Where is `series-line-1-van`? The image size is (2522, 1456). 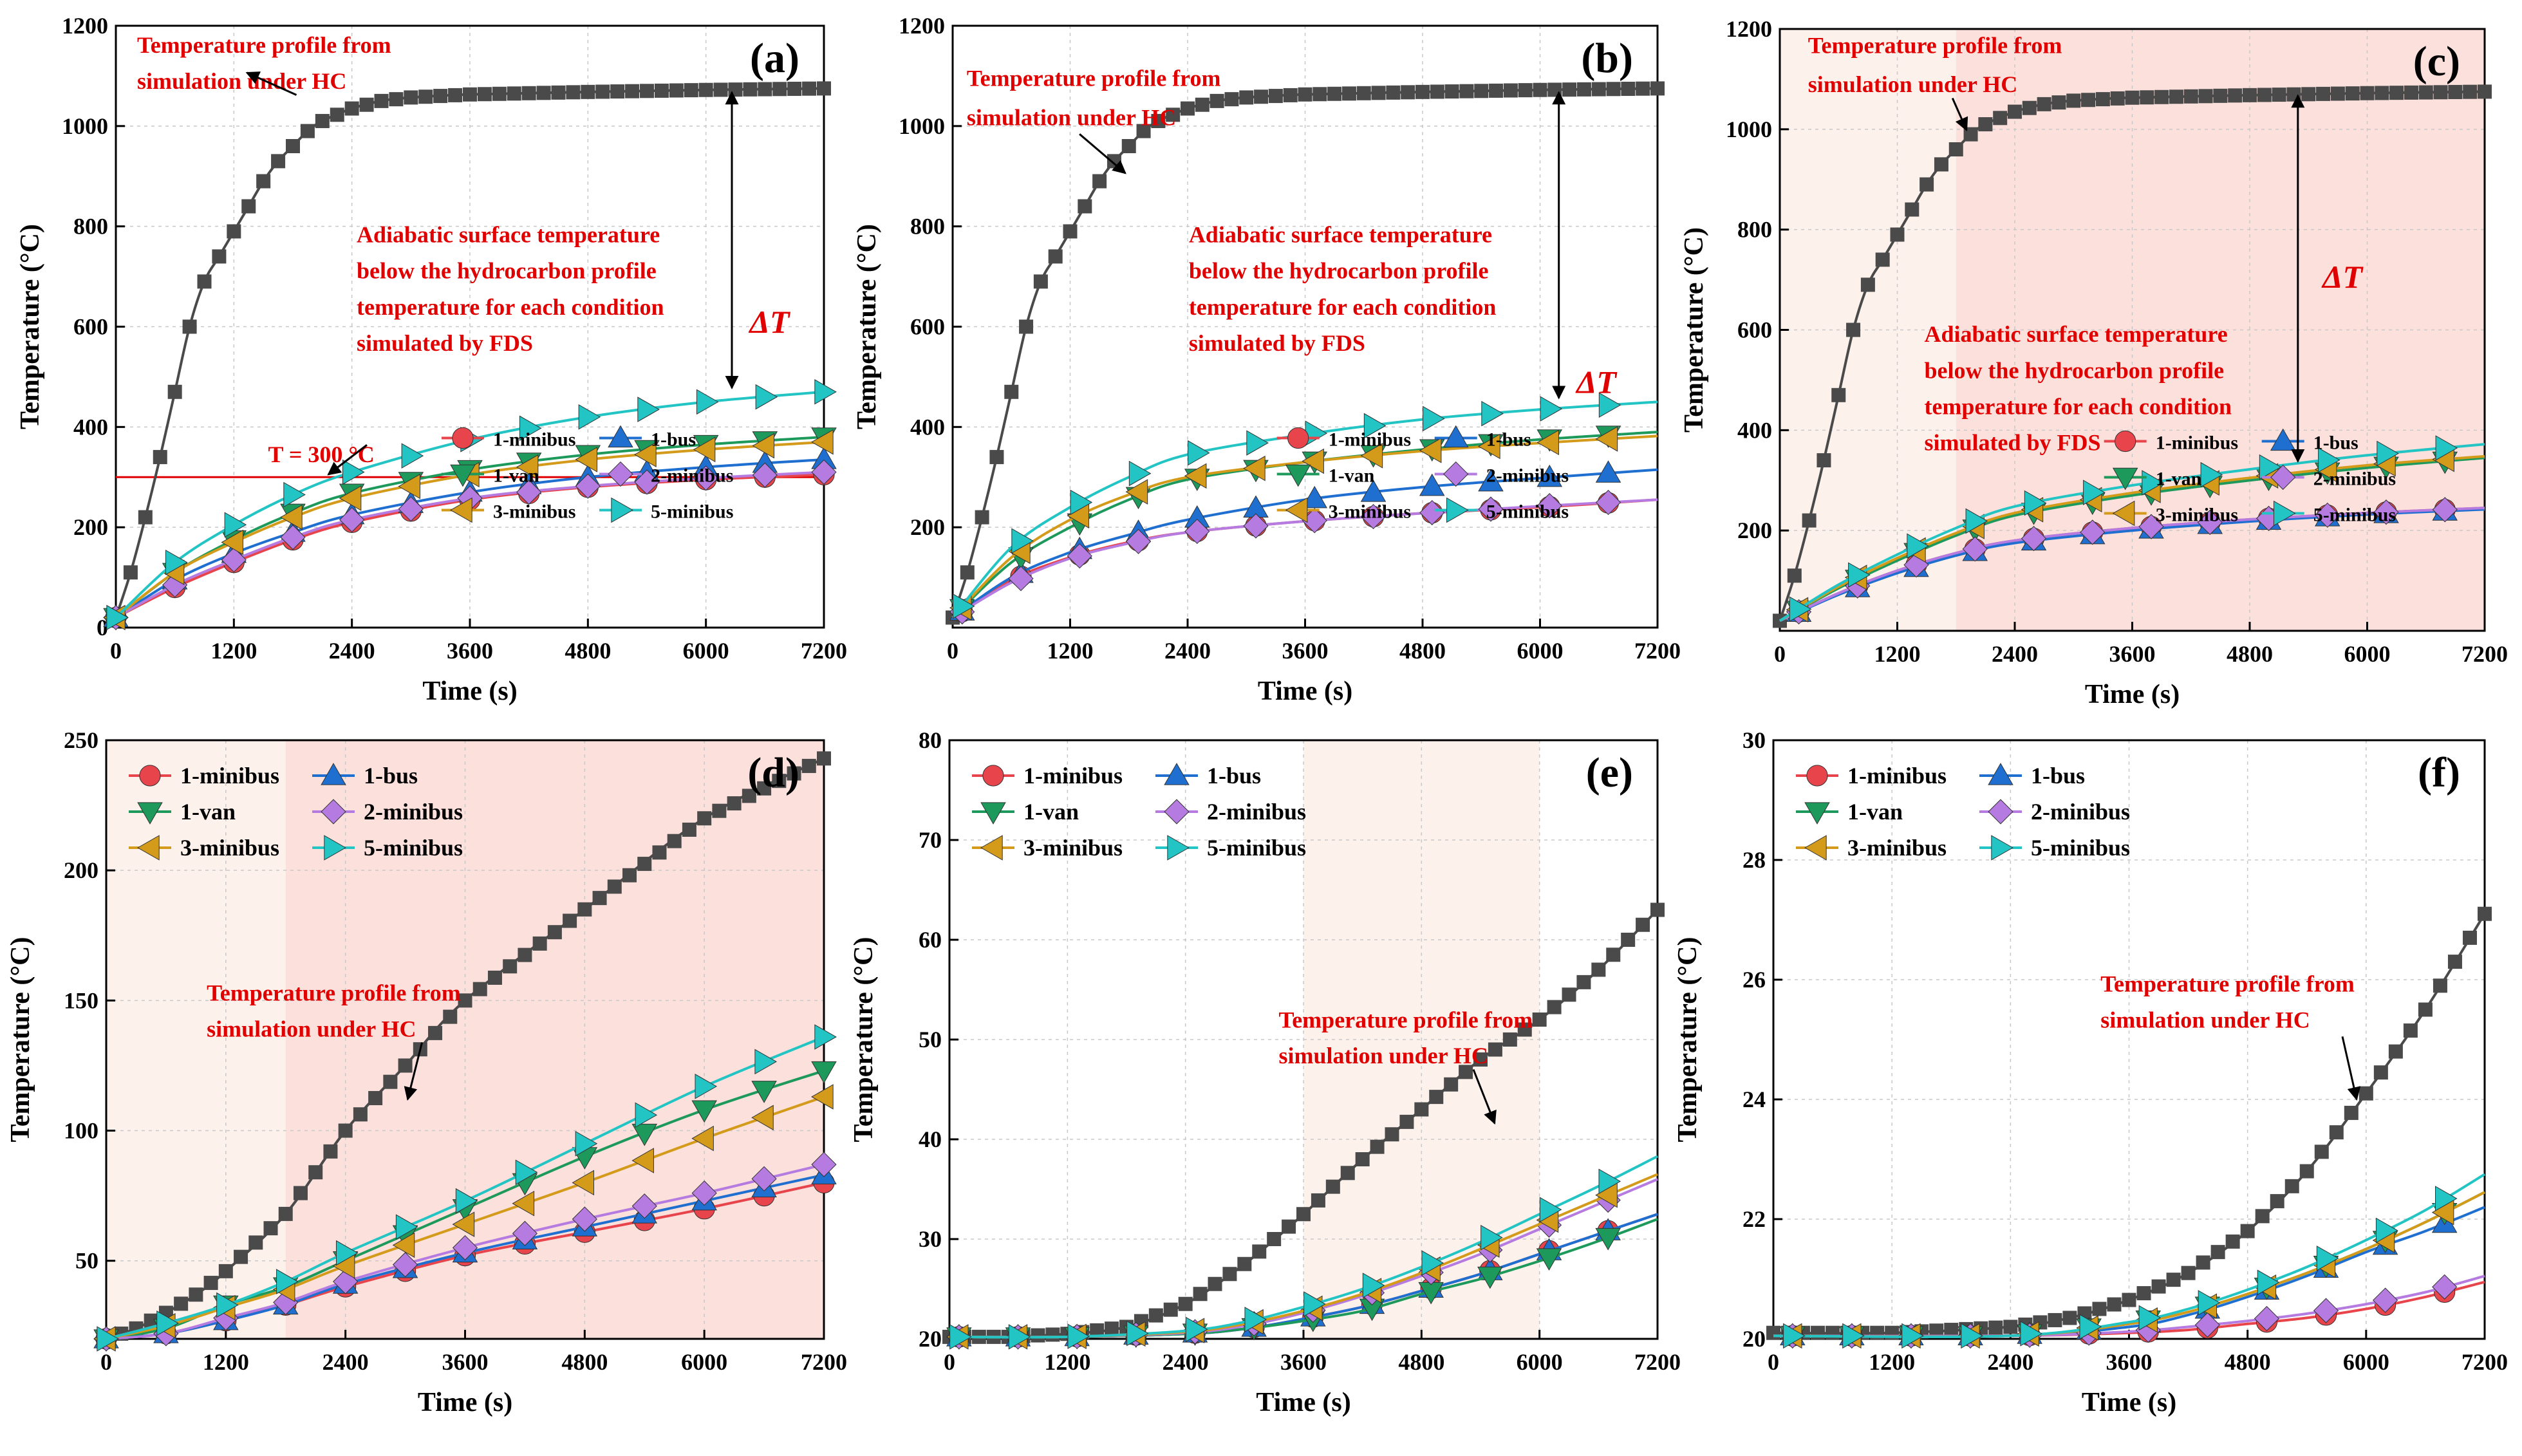
series-line-1-van is located at coordinates (1304, 525).